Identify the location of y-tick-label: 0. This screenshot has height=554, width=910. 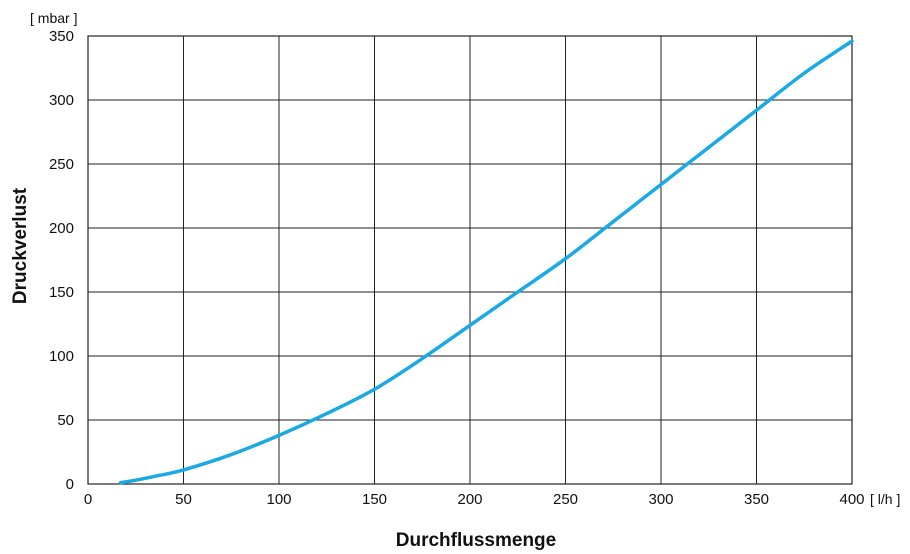
(70, 484).